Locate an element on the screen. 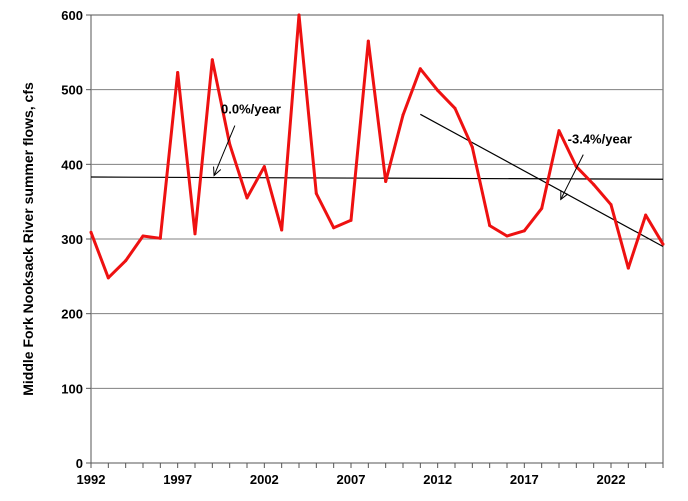 The height and width of the screenshot is (501, 688). annotations: 0.0%/year -3.4%/year is located at coordinates (422, 151).